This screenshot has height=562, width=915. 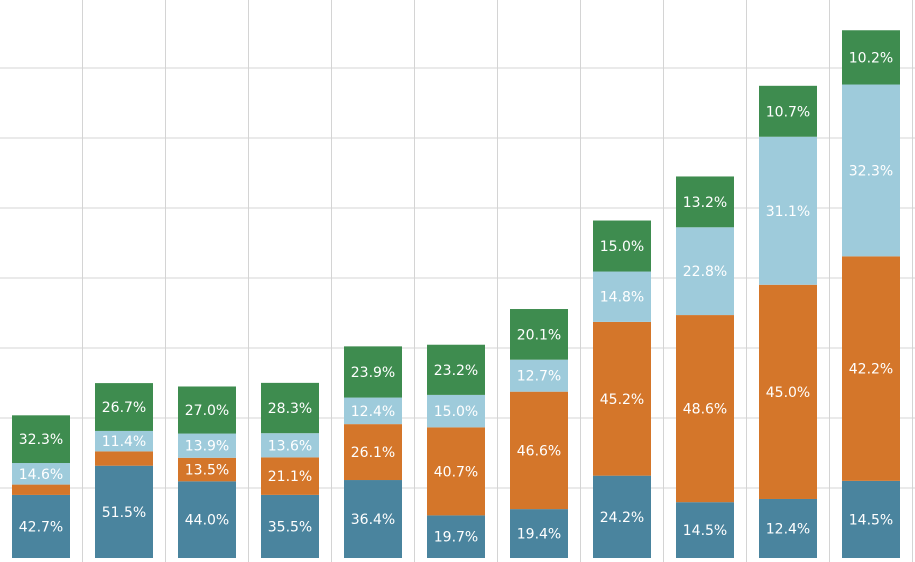 I want to click on data-label: 10.2%, so click(x=871, y=58).